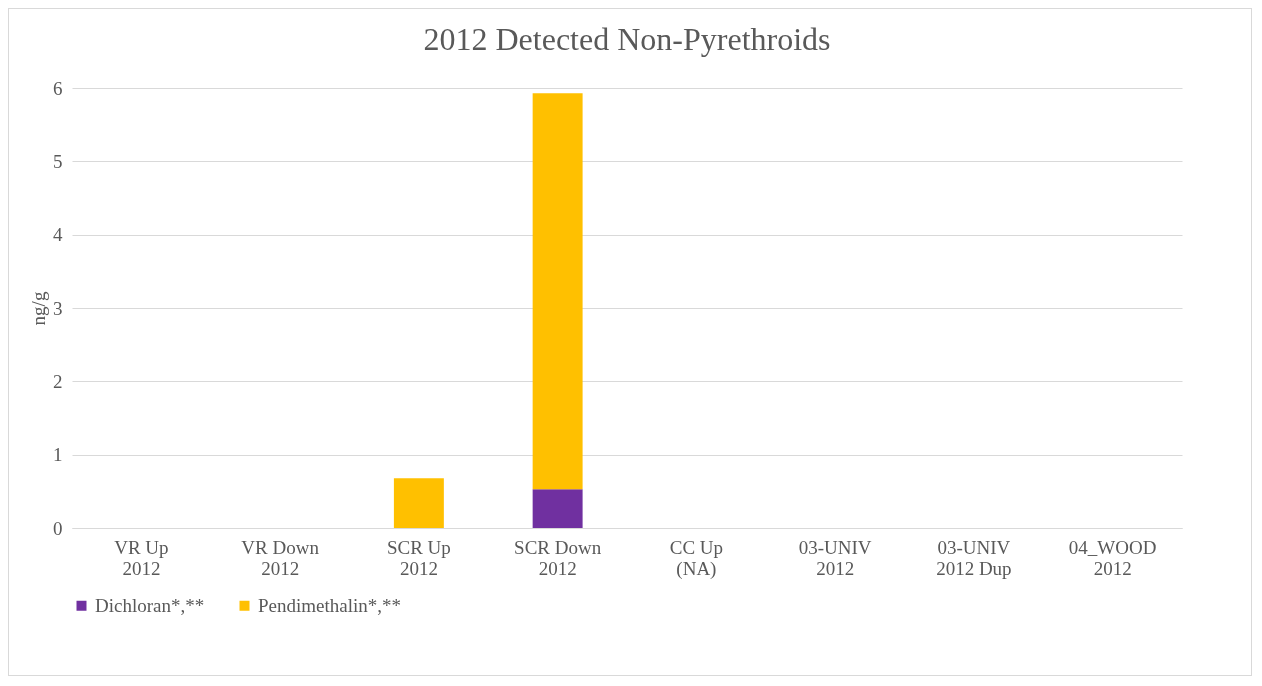 The image size is (1262, 686). I want to click on y-tick-label: 0, so click(58, 528).